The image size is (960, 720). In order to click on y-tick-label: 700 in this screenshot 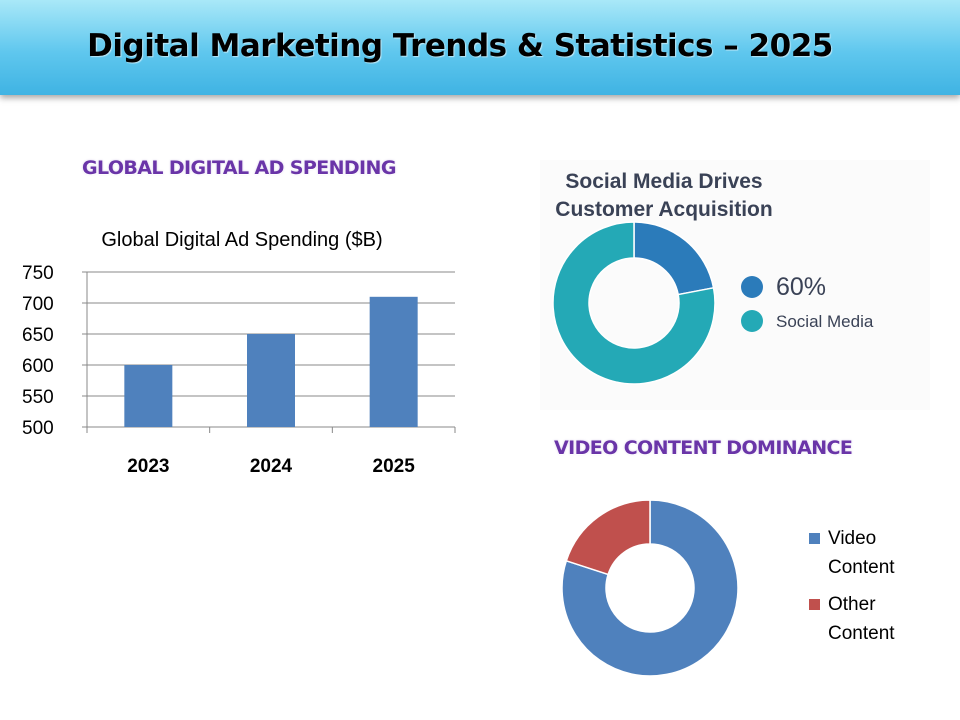, I will do `click(38, 304)`.